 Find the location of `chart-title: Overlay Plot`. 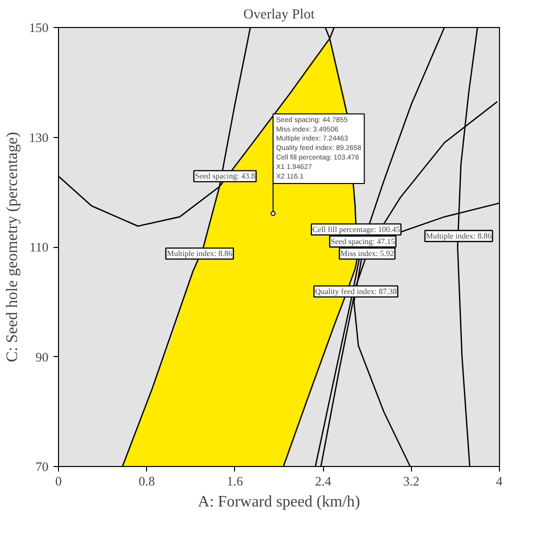

chart-title: Overlay Plot is located at coordinates (279, 15).